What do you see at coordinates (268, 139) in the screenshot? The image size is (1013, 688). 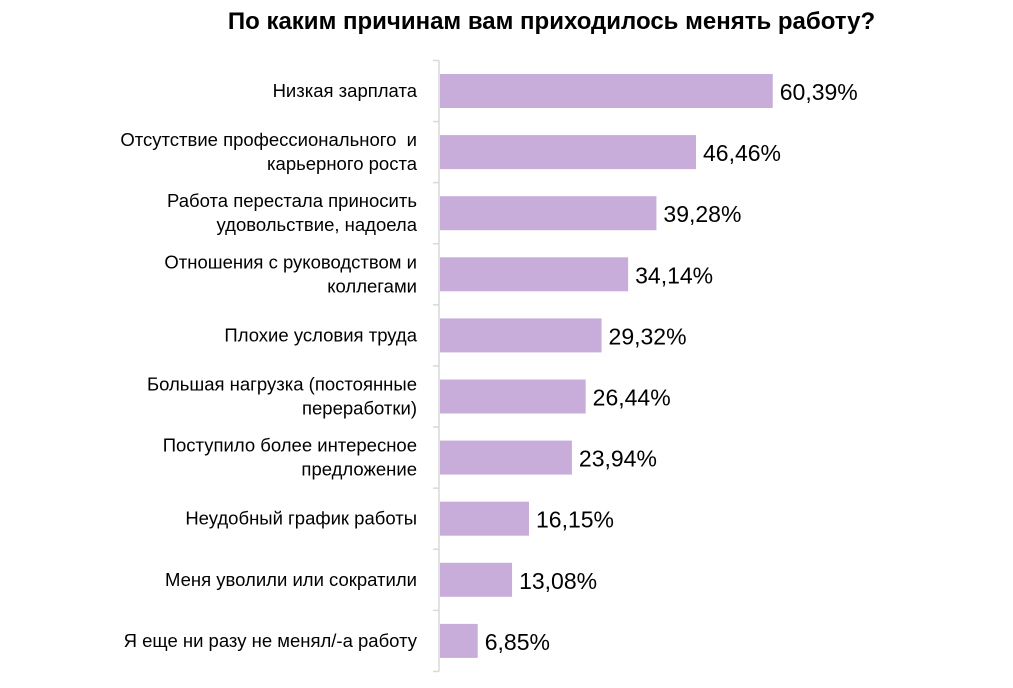 I see `category-label: Отсутствие профессионального и` at bounding box center [268, 139].